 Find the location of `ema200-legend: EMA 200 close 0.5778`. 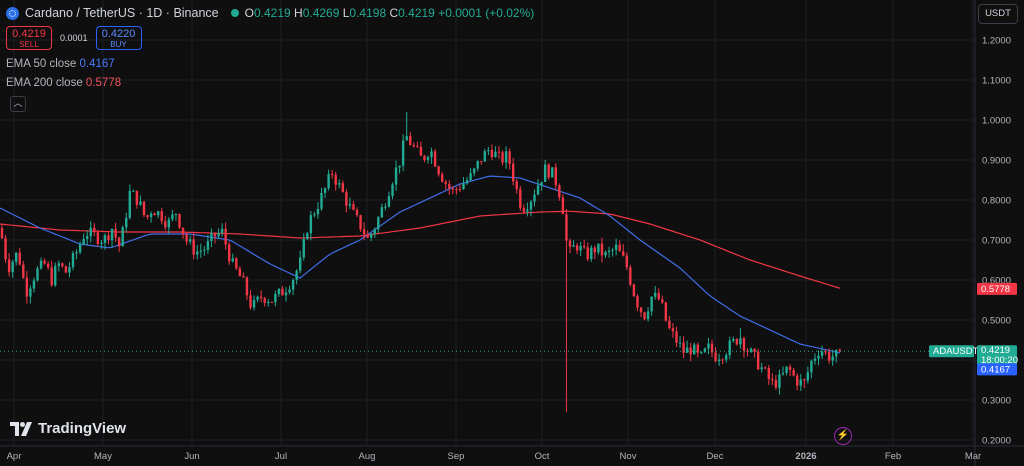

ema200-legend: EMA 200 close 0.5778 is located at coordinates (64, 83).